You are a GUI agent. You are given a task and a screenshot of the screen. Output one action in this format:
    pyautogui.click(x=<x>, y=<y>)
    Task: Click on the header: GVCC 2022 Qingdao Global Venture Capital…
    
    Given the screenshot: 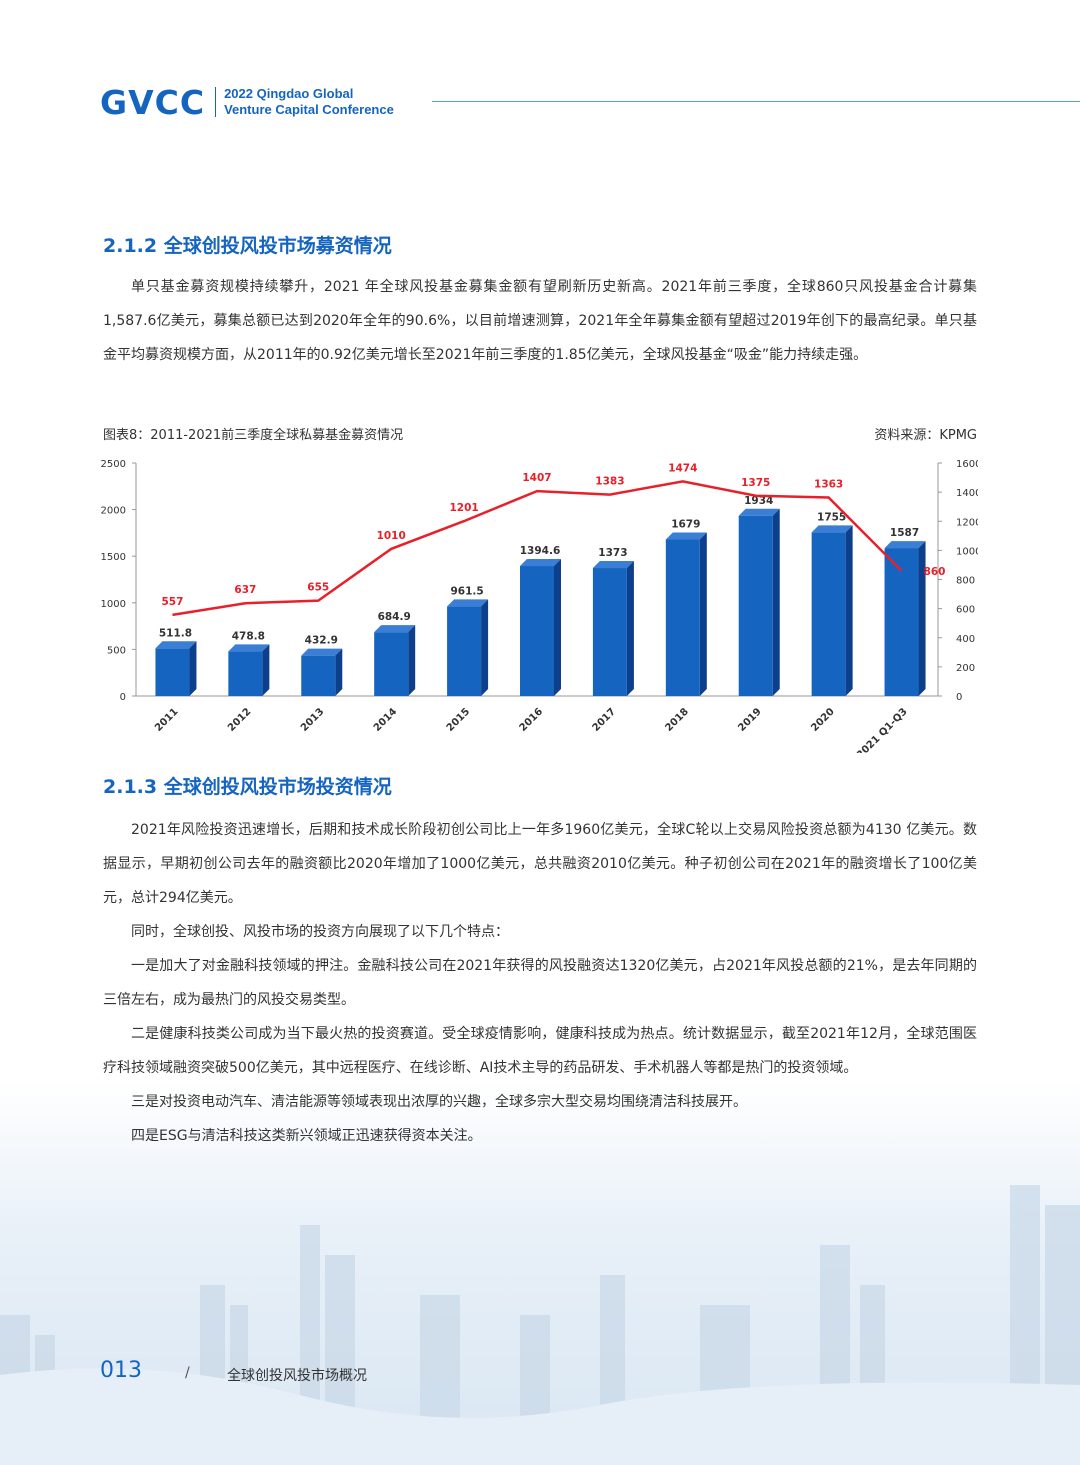 What is the action you would take?
    pyautogui.click(x=247, y=102)
    